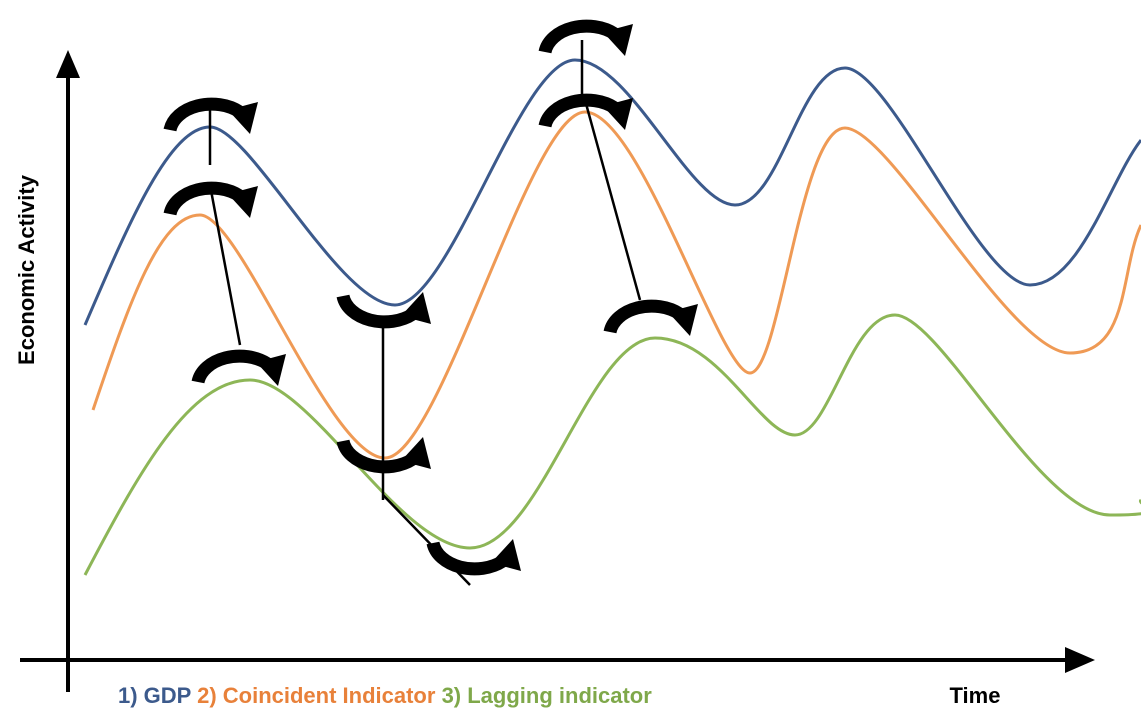 The height and width of the screenshot is (713, 1141). Describe the element at coordinates (68, 64) in the screenshot. I see `y-axis-arrow` at that location.